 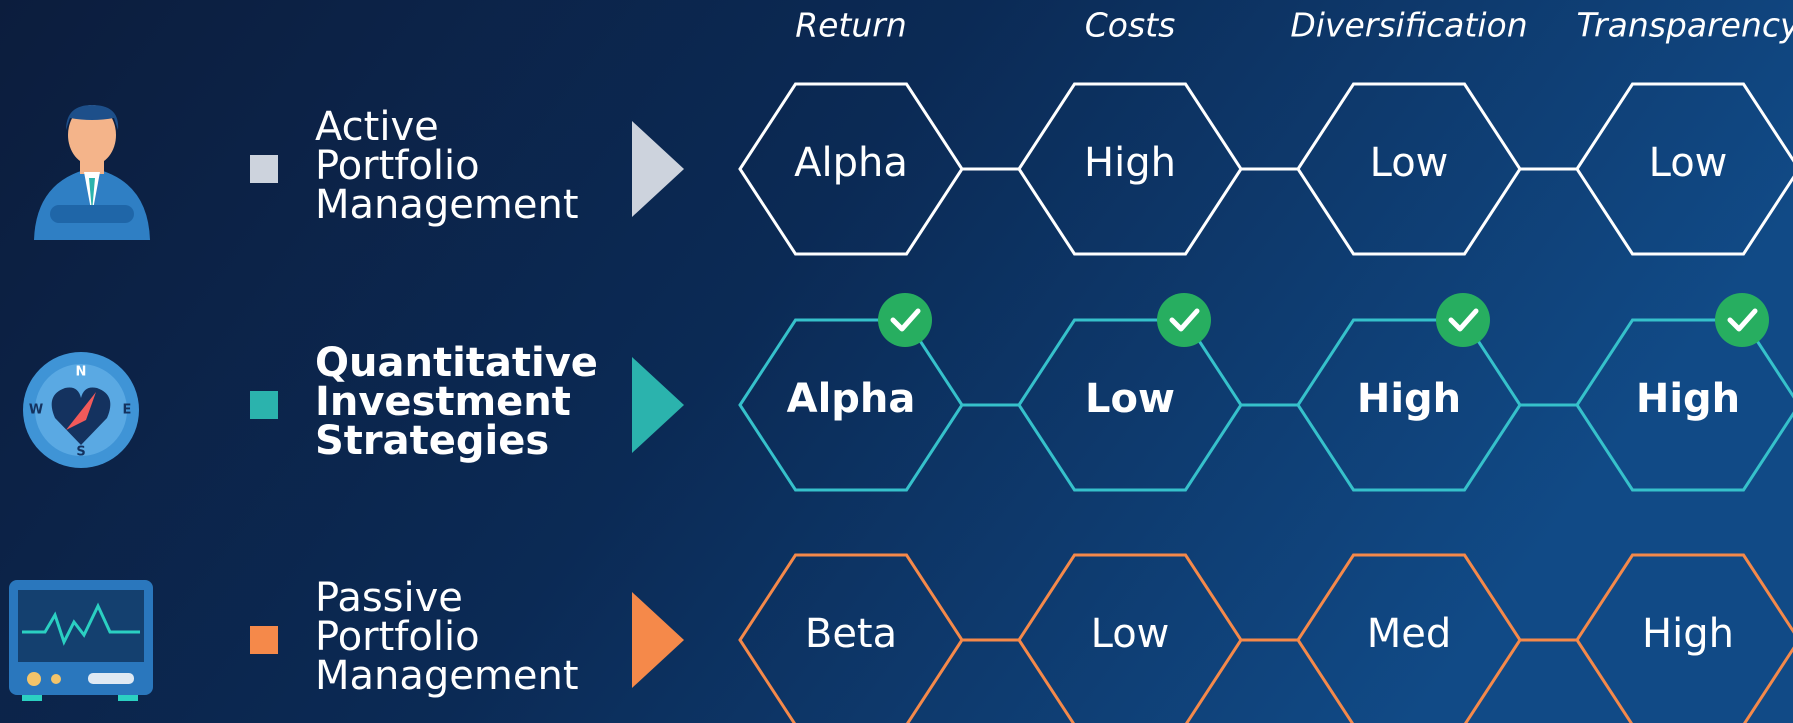 What do you see at coordinates (81, 410) in the screenshot?
I see `compass-icon: N S W E` at bounding box center [81, 410].